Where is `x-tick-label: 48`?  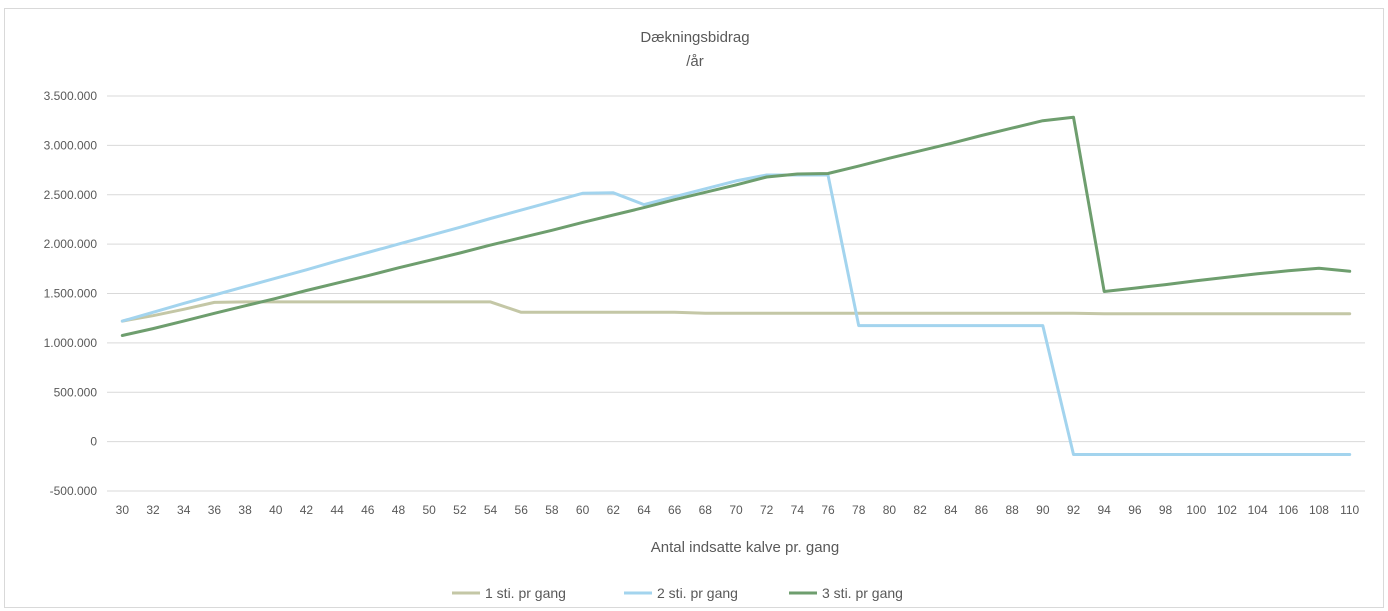
x-tick-label: 48 is located at coordinates (399, 510).